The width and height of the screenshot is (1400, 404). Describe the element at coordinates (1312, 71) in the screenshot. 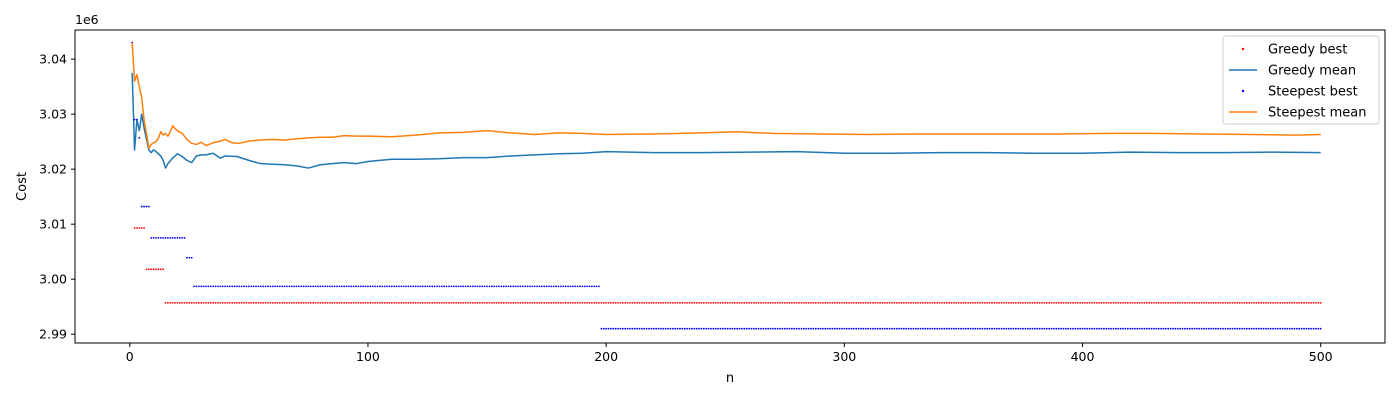

I see `legend-label: Greedy mean` at that location.